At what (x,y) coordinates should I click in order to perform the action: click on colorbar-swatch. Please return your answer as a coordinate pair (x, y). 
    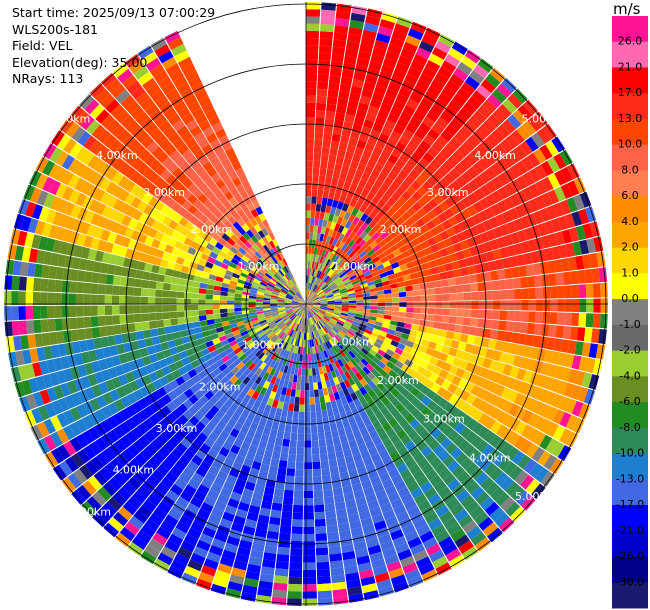
    Looking at the image, I should click on (630, 260).